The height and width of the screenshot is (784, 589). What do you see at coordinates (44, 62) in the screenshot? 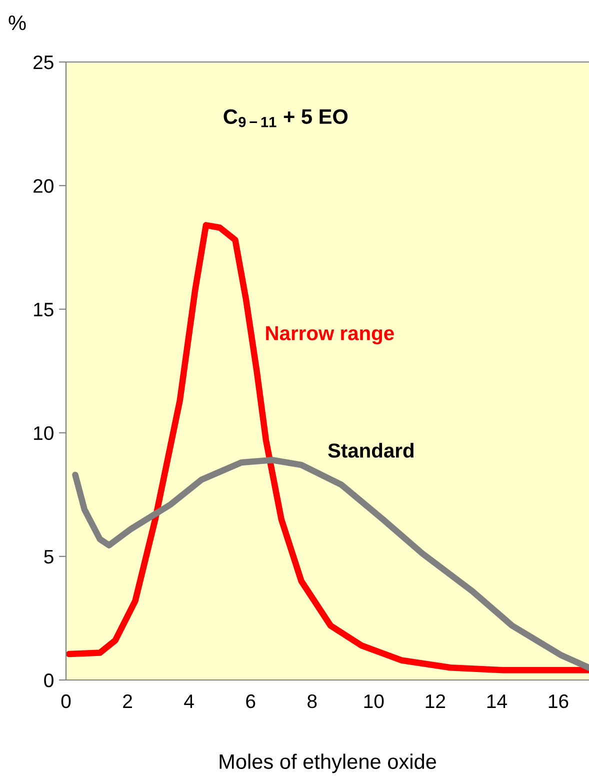
I see `y-tick-label: 25` at bounding box center [44, 62].